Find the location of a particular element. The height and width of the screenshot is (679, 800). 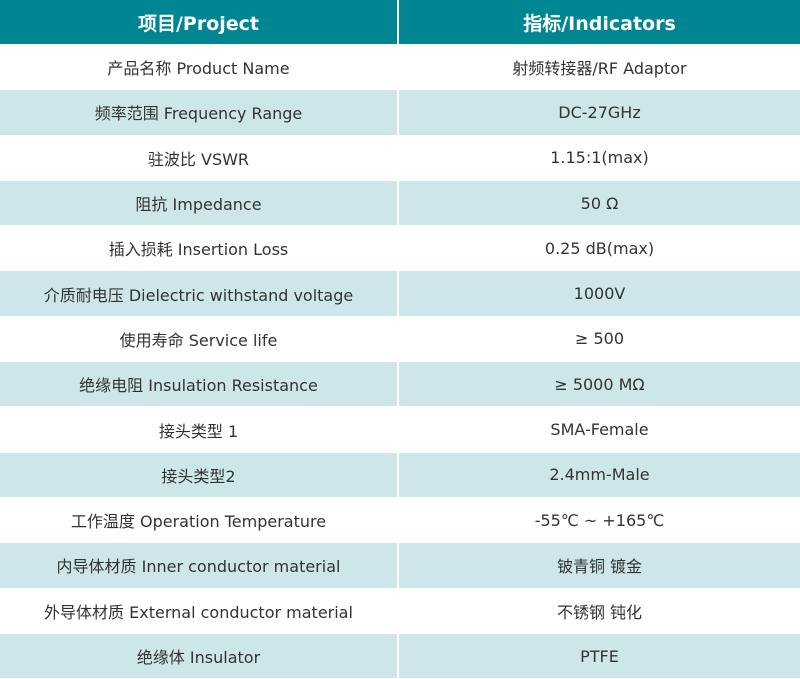

table-cell-indicator: ≥ 5000 MΩ is located at coordinates (599, 385).